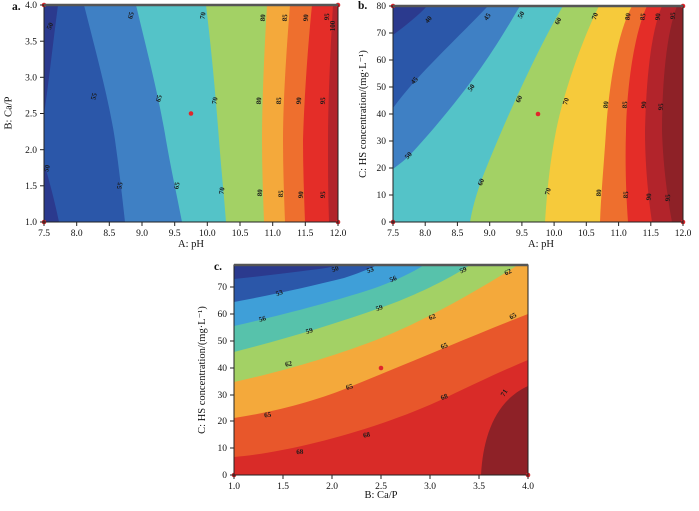 The image size is (699, 511). What do you see at coordinates (382, 196) in the screenshot?
I see `y-tick-label: 10` at bounding box center [382, 196].